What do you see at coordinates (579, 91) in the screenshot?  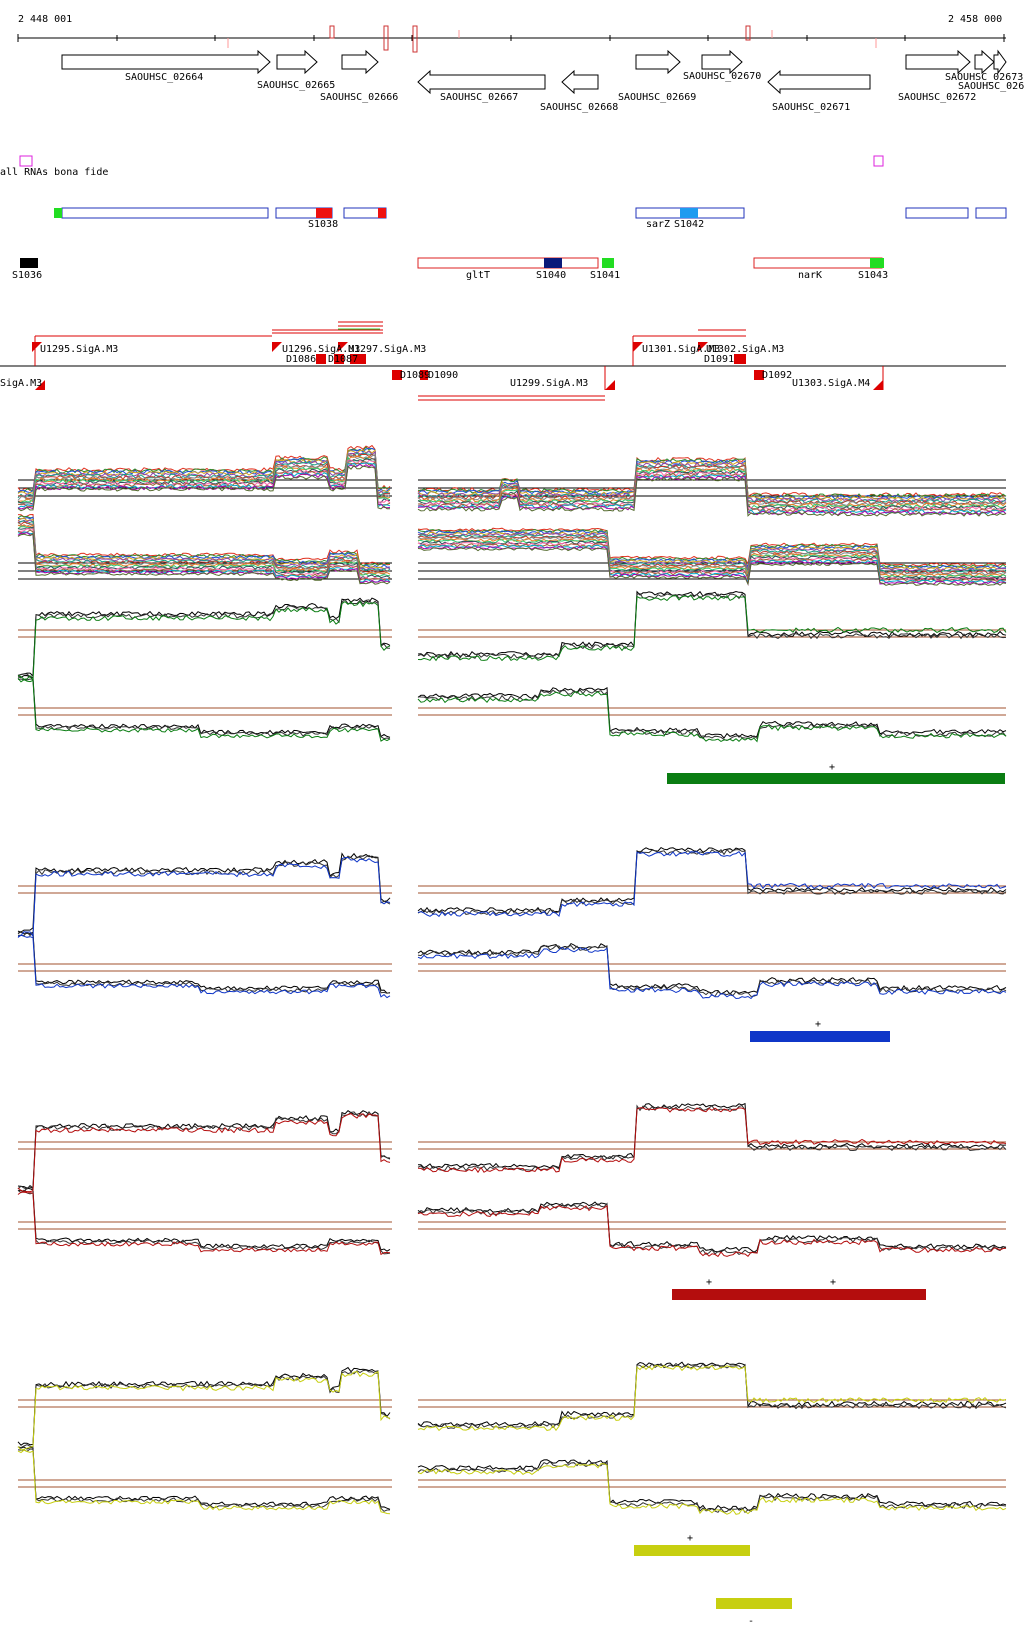 I see `gene-arrow: SAOUHSC_02668` at bounding box center [579, 91].